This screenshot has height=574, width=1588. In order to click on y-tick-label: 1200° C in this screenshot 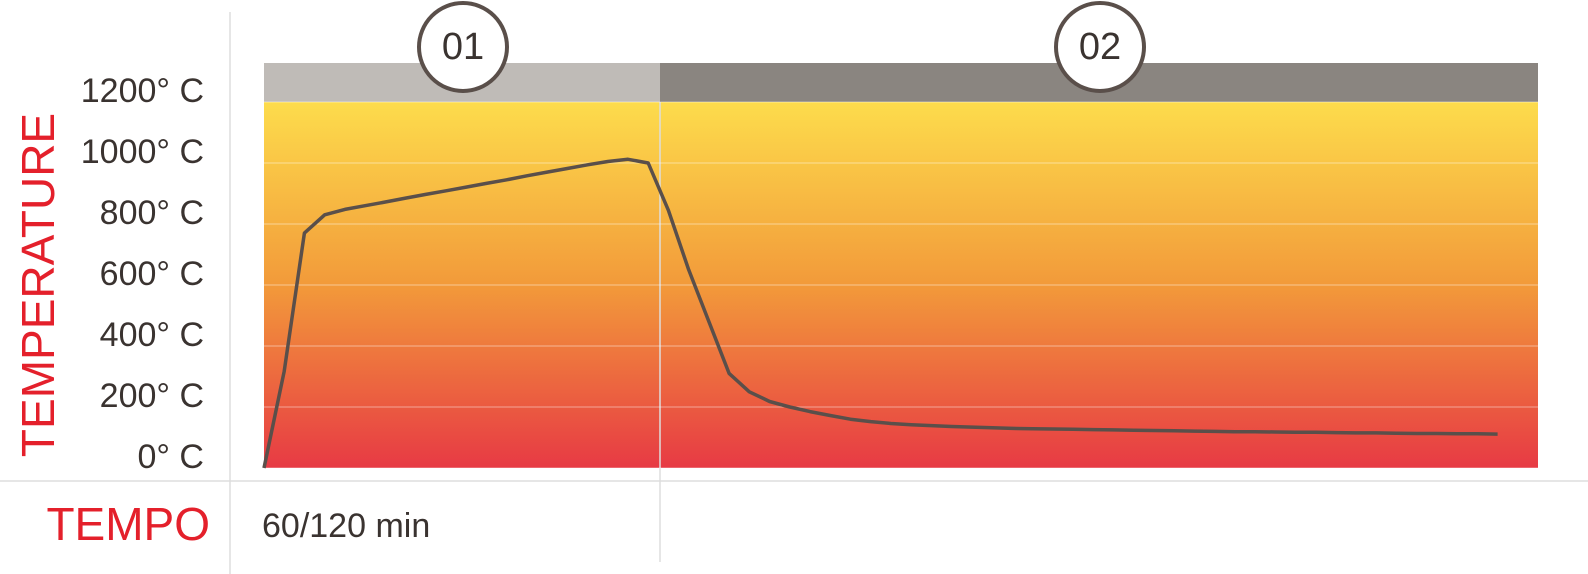, I will do `click(142, 91)`.